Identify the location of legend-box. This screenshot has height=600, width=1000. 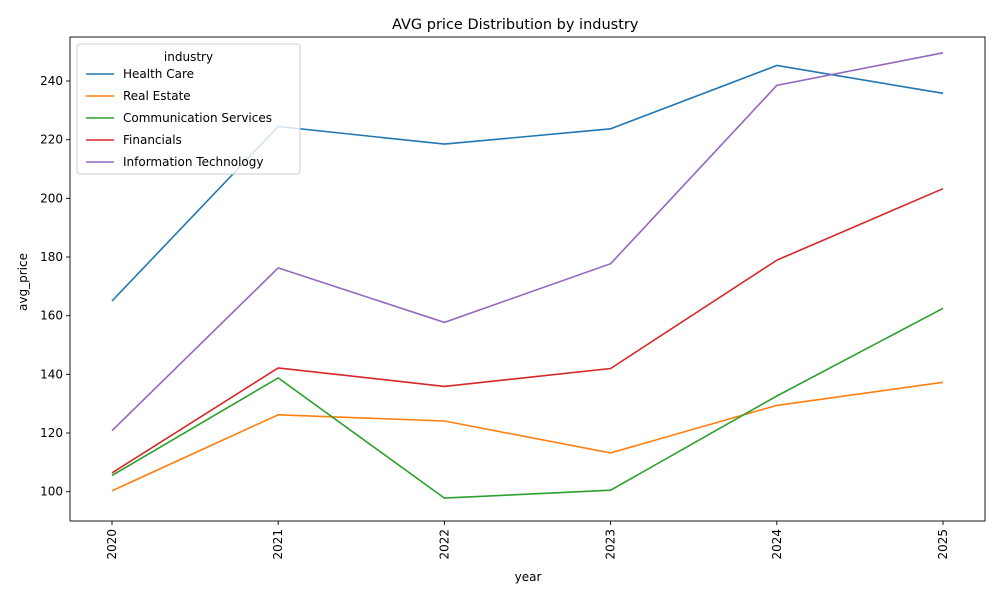
(188, 109).